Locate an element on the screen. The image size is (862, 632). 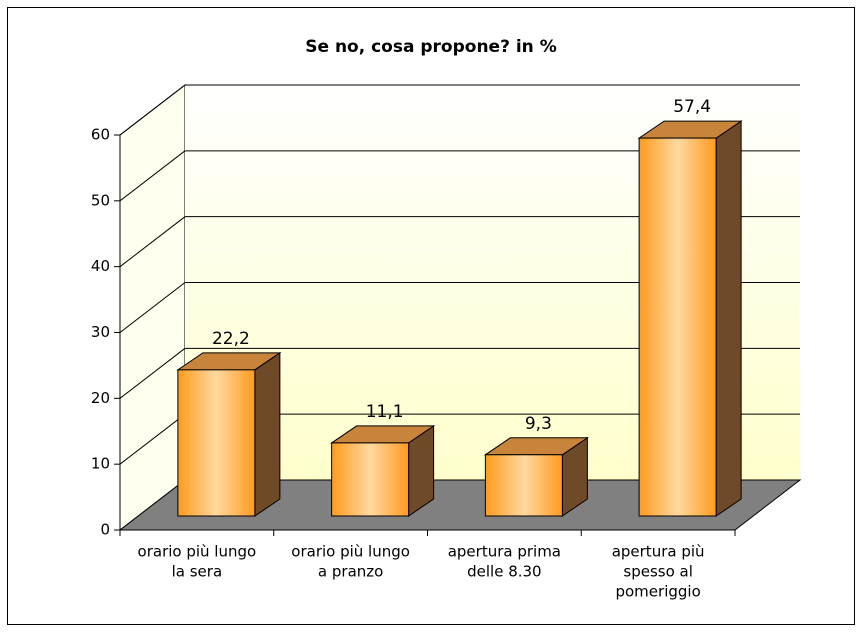
x-tick-label: apertura più is located at coordinates (658, 552).